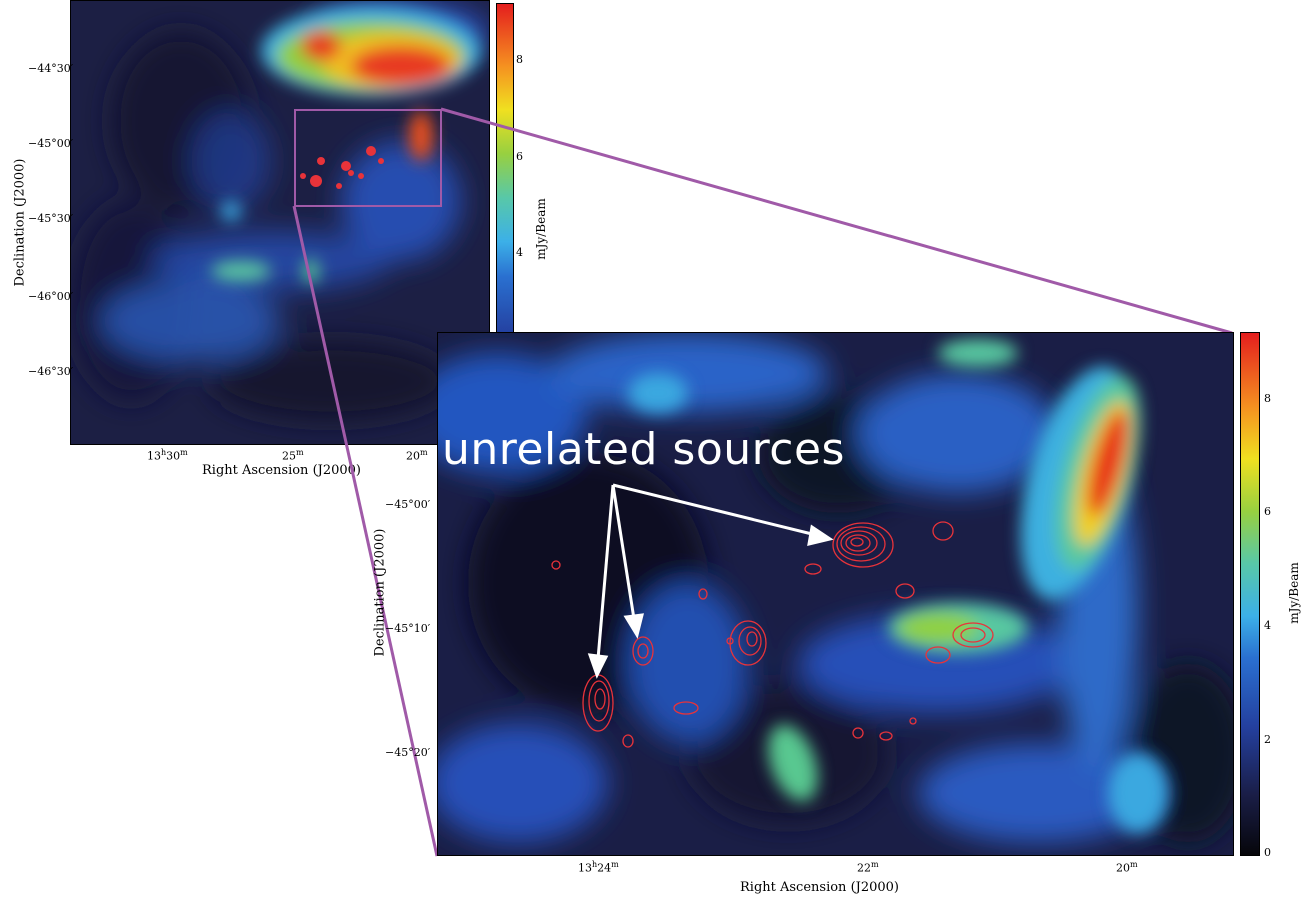  What do you see at coordinates (342, 167) in the screenshot?
I see `overview-contours` at bounding box center [342, 167].